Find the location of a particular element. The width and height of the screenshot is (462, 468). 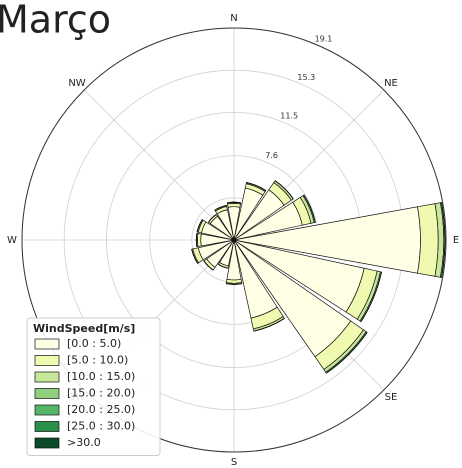

legend-label: [20.0 : 25.0) is located at coordinates (101, 409).